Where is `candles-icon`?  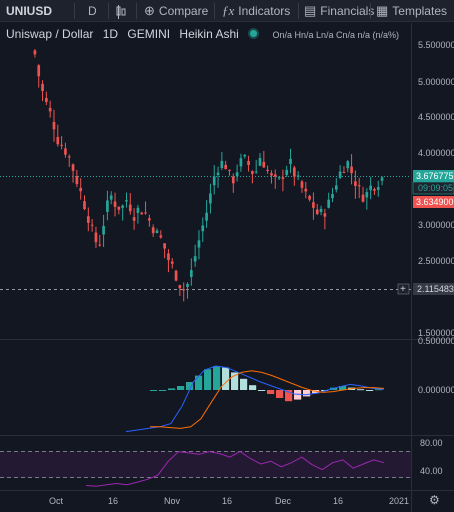 candles-icon is located at coordinates (121, 11).